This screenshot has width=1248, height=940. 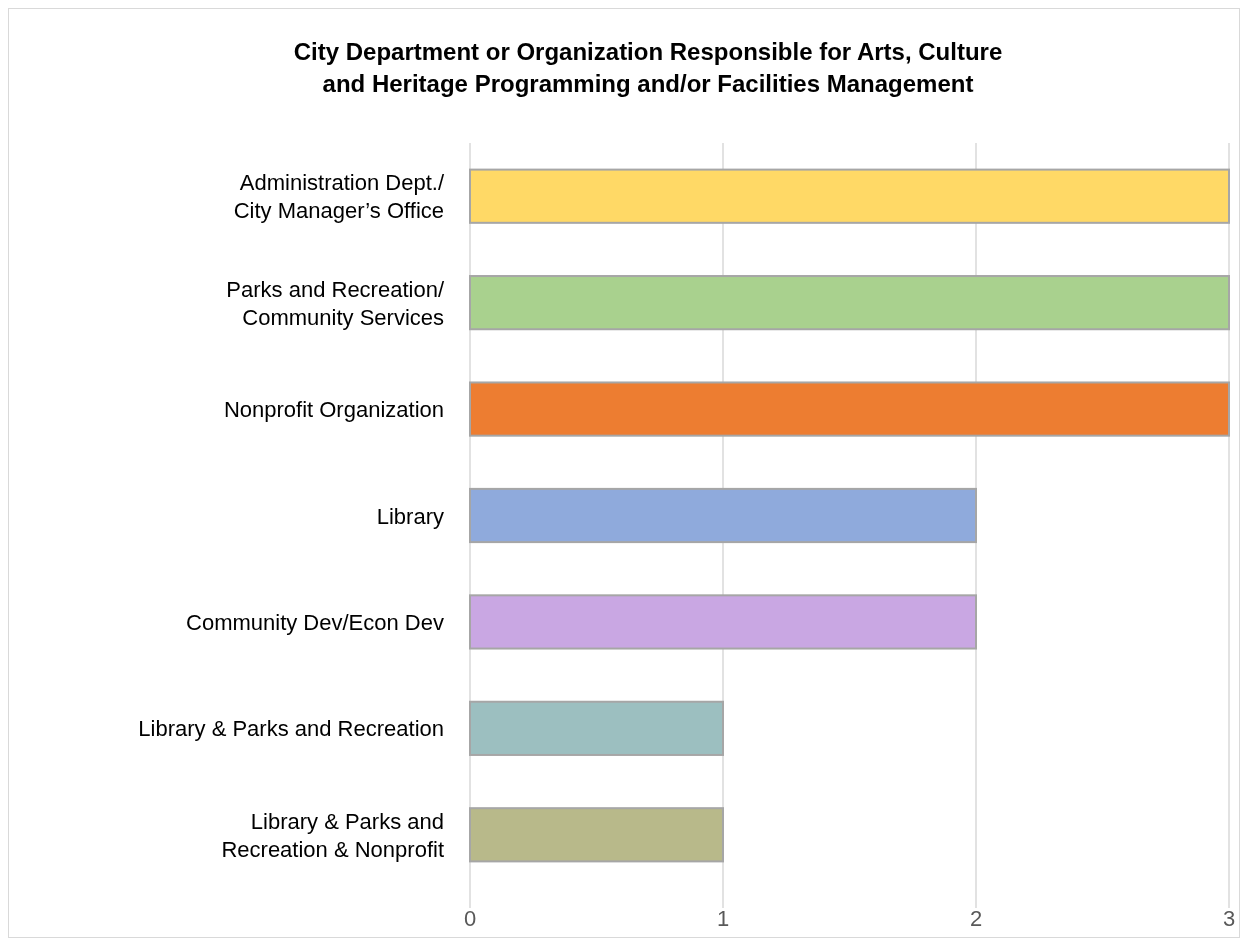 I want to click on y-tick-label: Administration Dept./ City Manager’s Office, so click(x=339, y=197).